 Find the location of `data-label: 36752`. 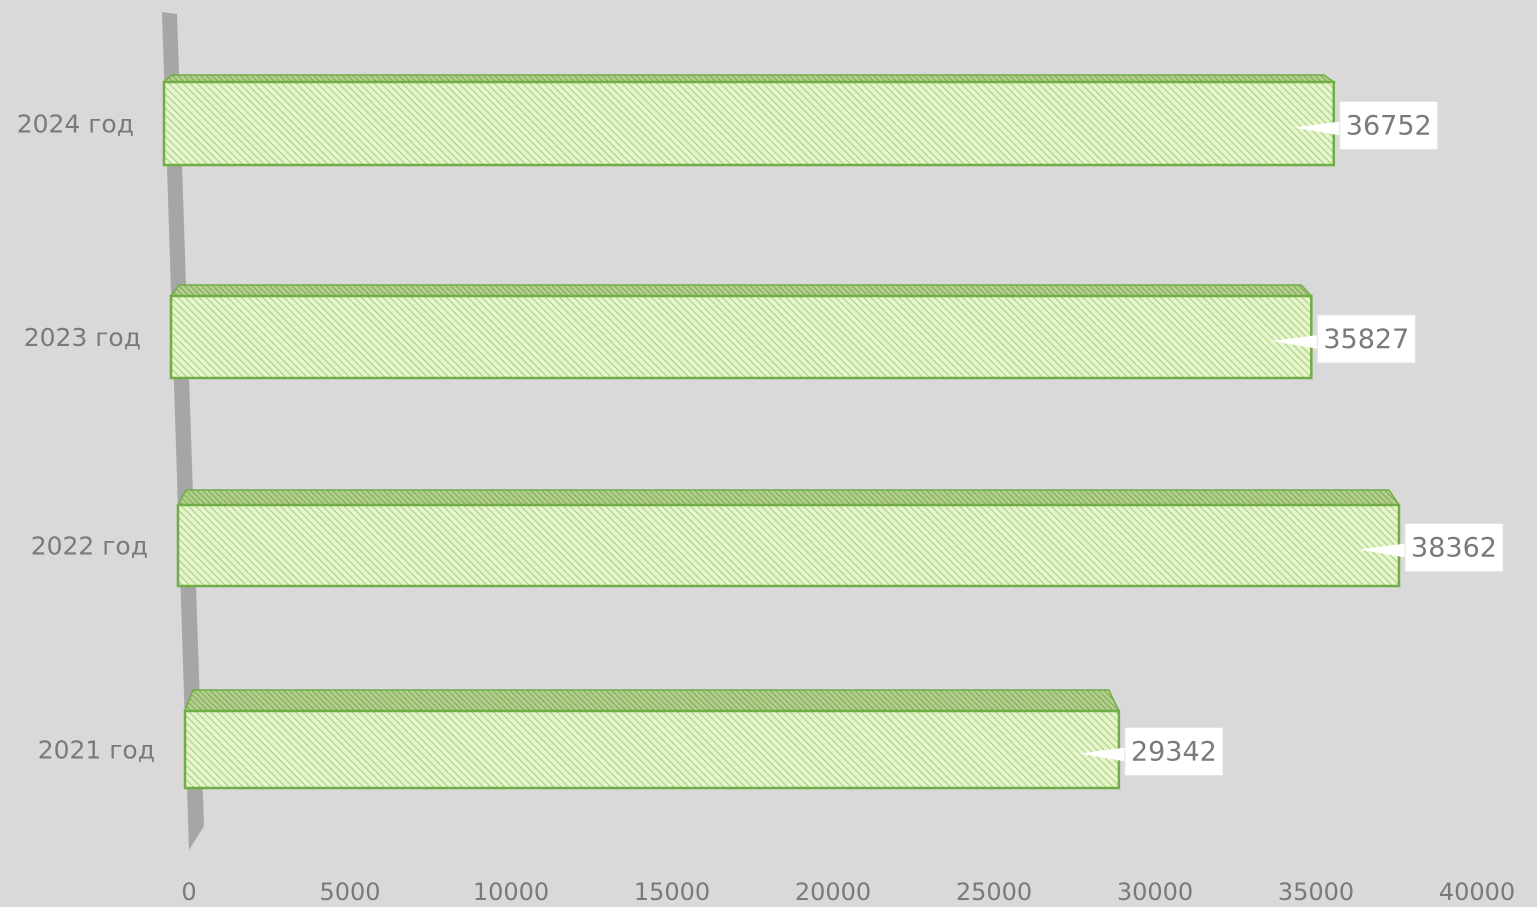

data-label: 36752 is located at coordinates (1389, 126).